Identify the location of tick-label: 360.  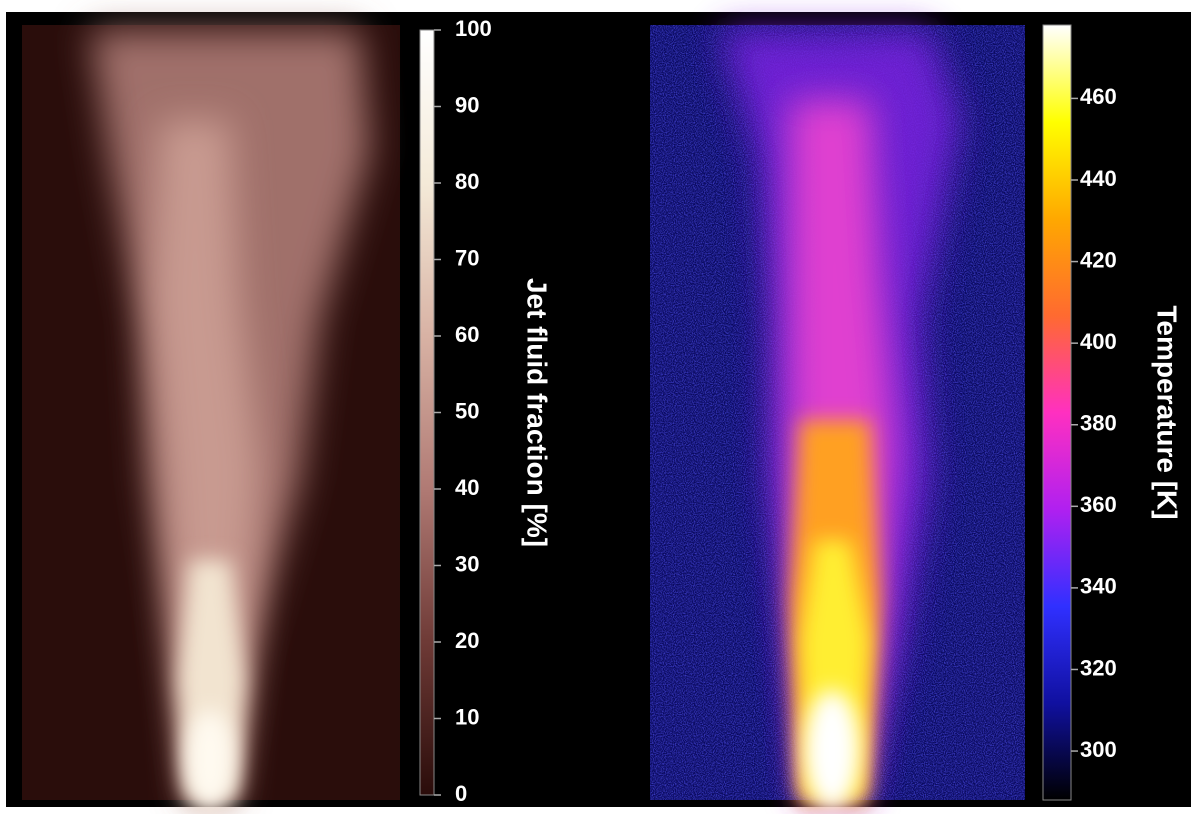
(1098, 504).